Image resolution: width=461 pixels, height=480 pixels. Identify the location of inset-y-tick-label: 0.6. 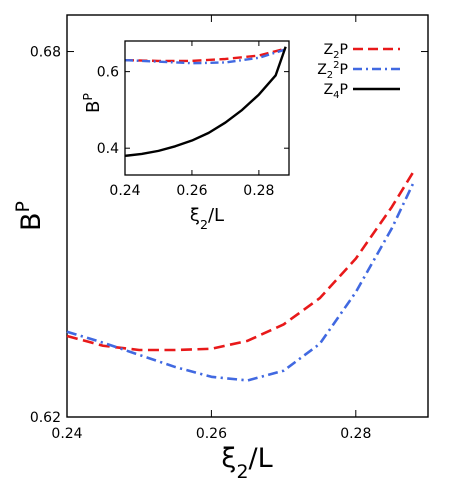
(108, 73).